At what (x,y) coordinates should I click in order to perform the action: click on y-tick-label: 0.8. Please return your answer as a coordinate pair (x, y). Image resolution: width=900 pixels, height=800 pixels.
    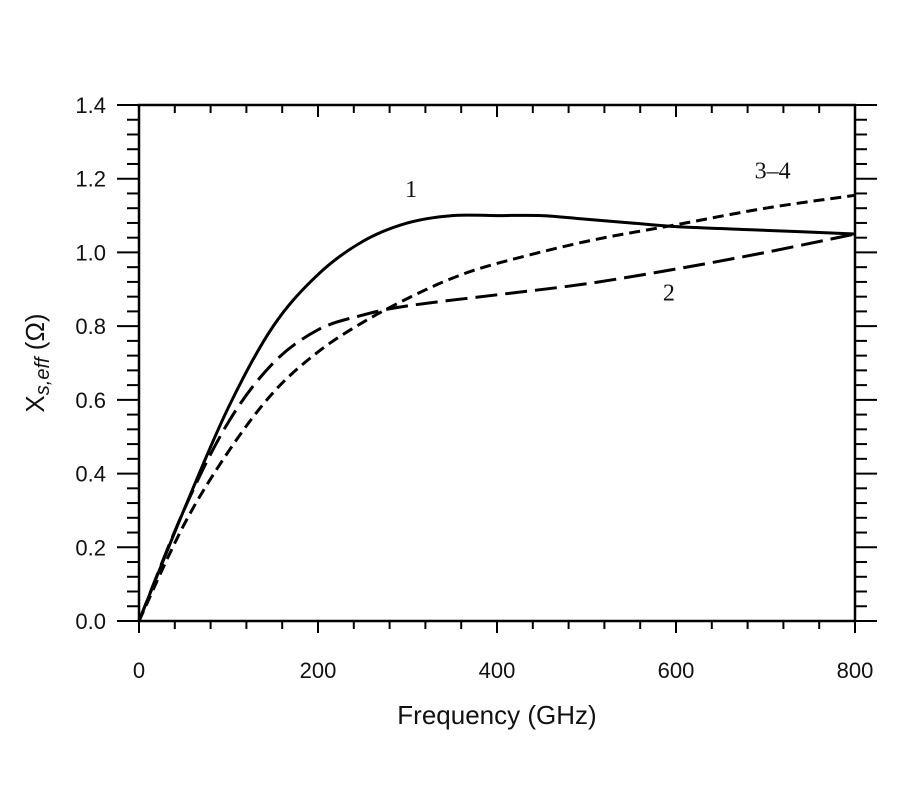
    Looking at the image, I should click on (90, 326).